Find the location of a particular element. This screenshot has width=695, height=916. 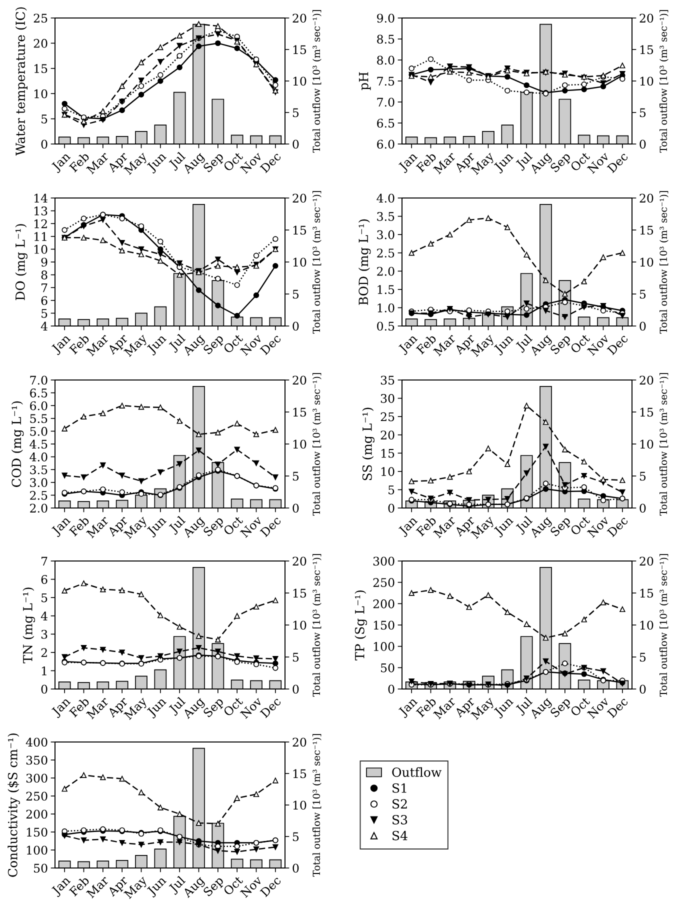

y-tick-label: 0.5 is located at coordinates (385, 326).